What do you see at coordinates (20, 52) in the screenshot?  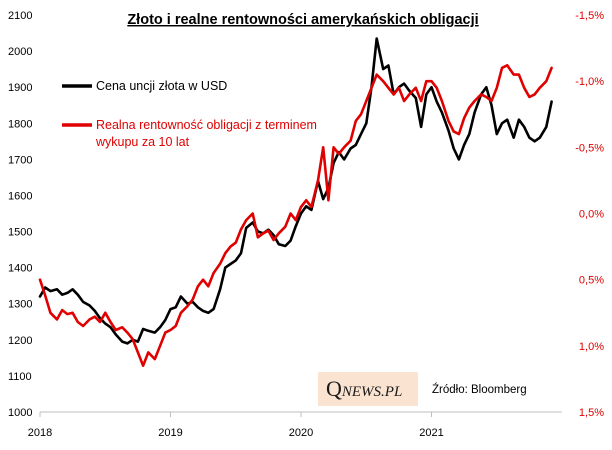 I see `left-tick-label: 2000` at bounding box center [20, 52].